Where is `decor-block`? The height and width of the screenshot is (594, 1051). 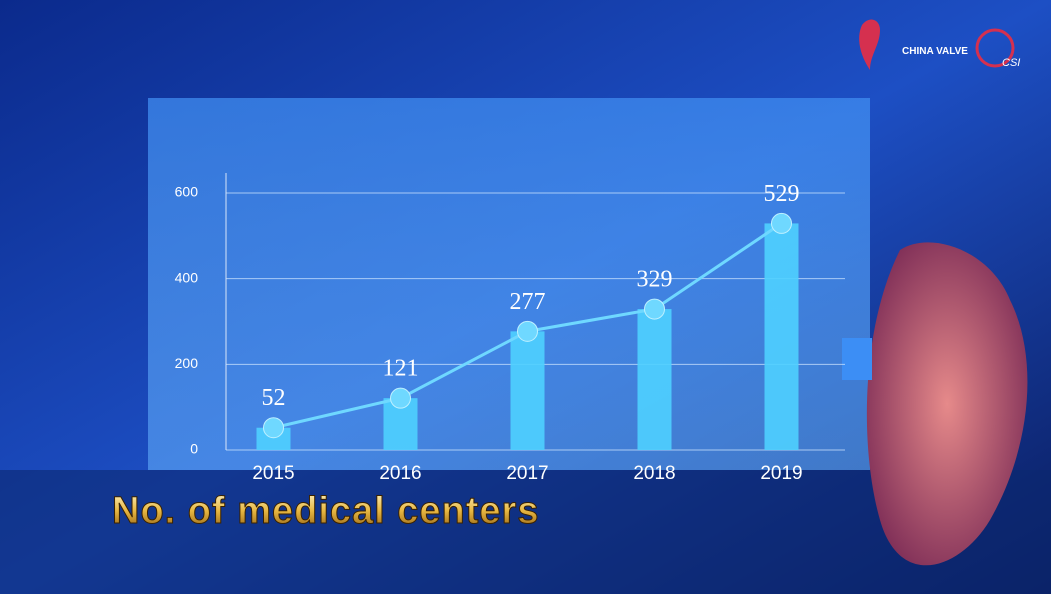 decor-block is located at coordinates (857, 359).